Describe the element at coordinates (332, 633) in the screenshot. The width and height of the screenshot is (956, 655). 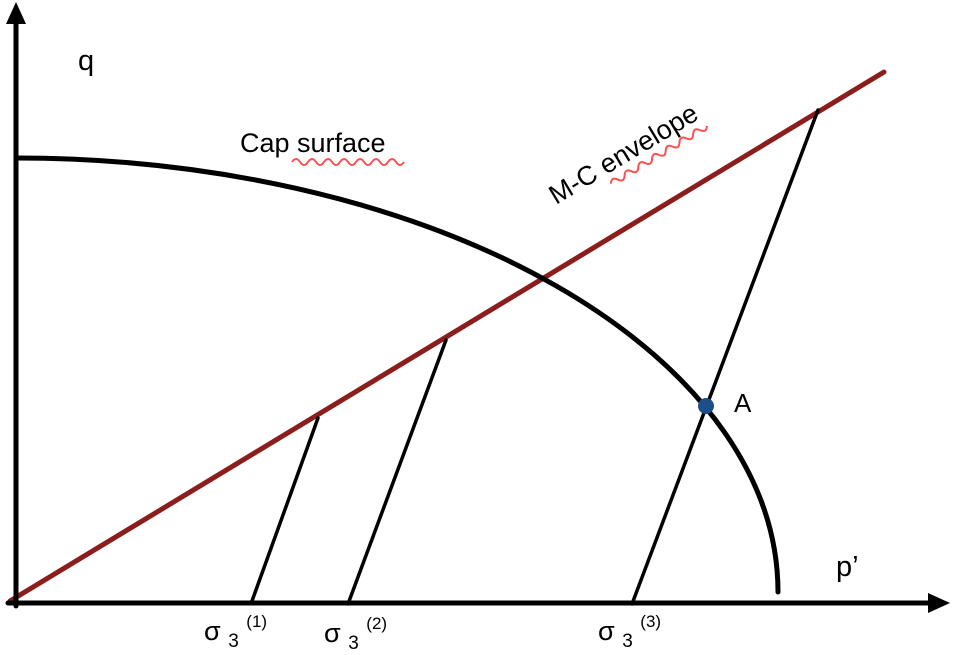
I see `sigma3-2-base: σ` at that location.